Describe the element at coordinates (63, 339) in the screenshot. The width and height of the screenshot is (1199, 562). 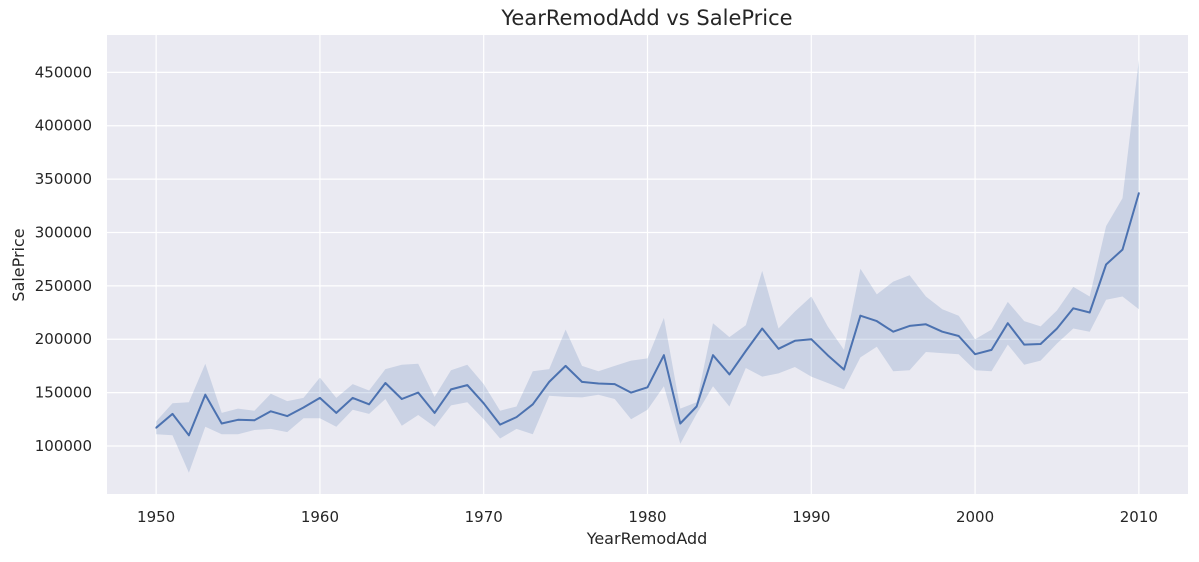
I see `y-tick-label: 200000` at that location.